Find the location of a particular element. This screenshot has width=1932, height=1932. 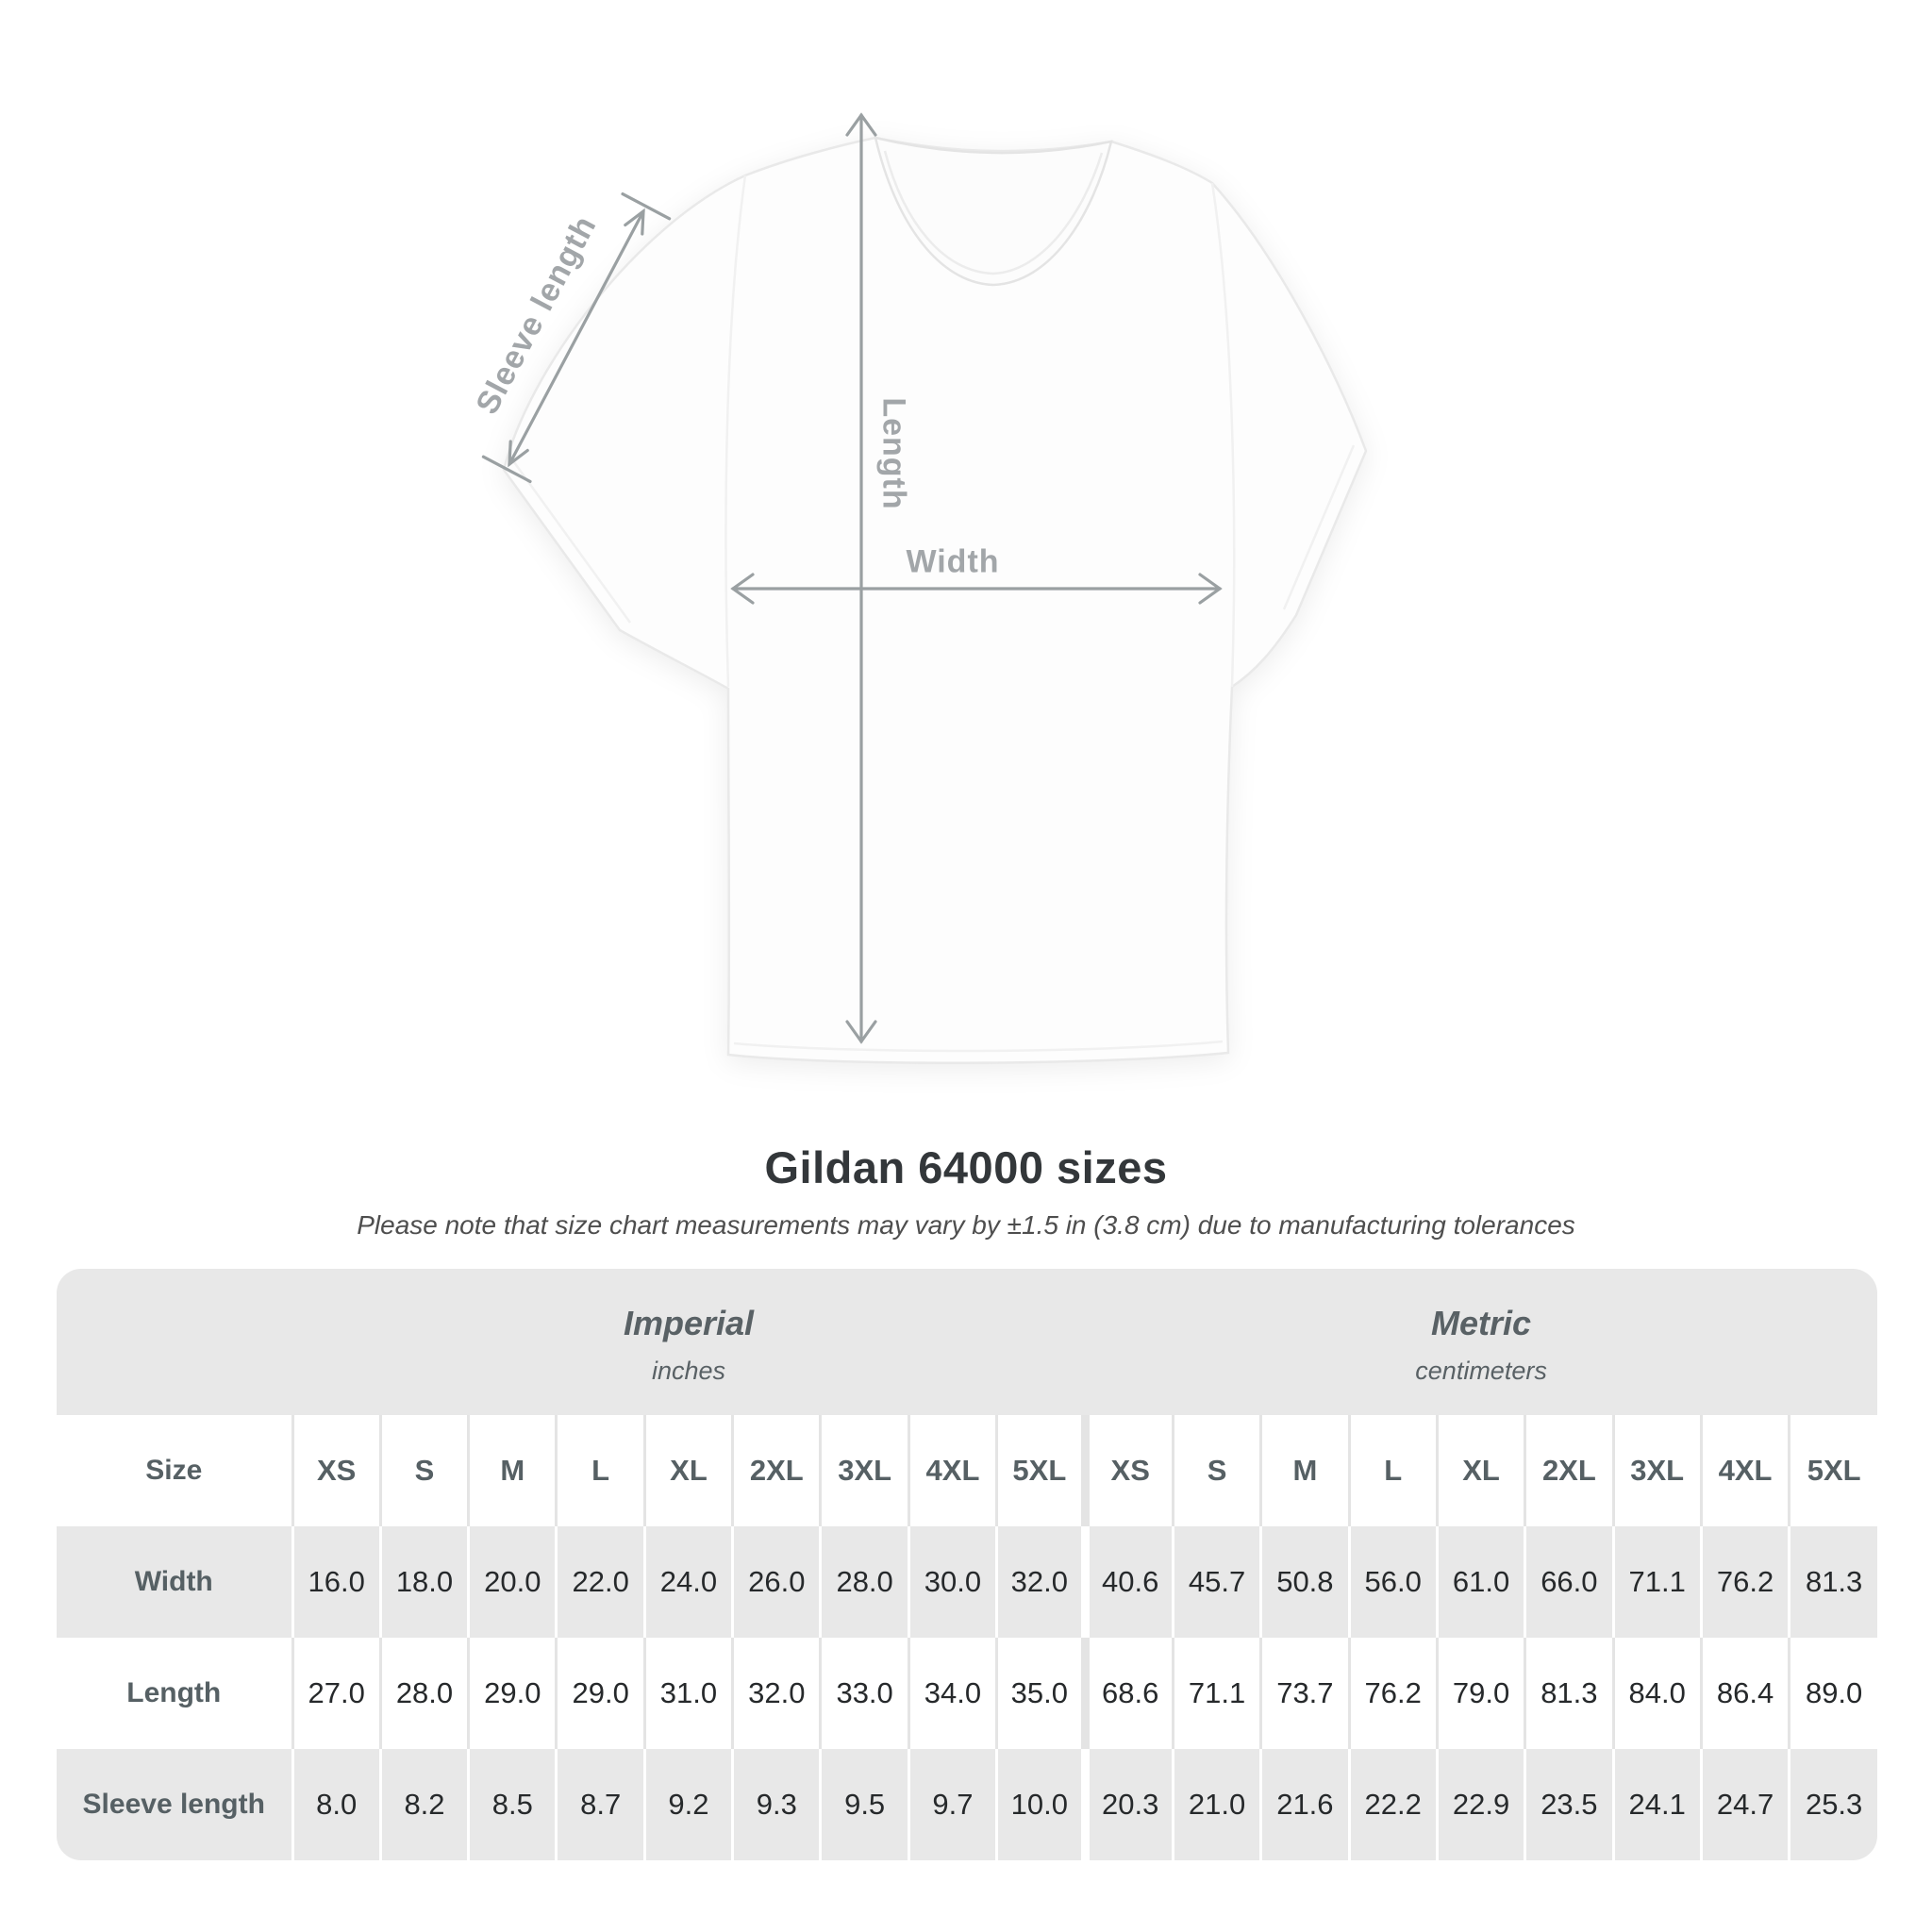

measurement-label: Length is located at coordinates (174, 1692).